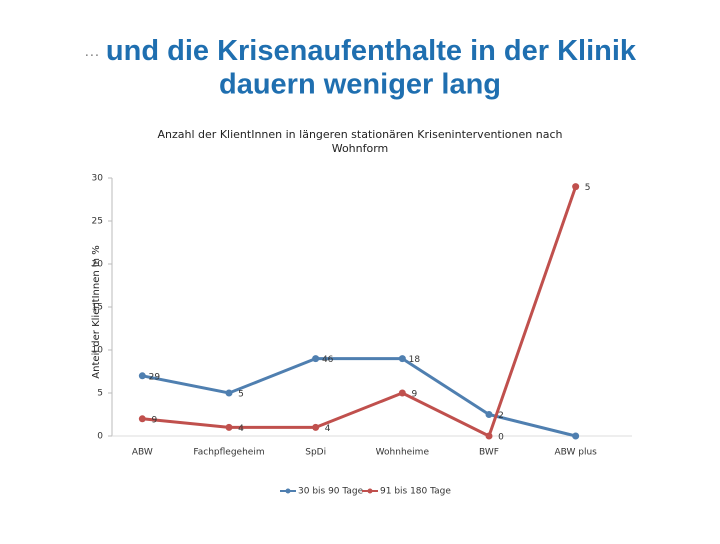 Image resolution: width=720 pixels, height=544 pixels. I want to click on y-tick-label: 5, so click(100, 394).